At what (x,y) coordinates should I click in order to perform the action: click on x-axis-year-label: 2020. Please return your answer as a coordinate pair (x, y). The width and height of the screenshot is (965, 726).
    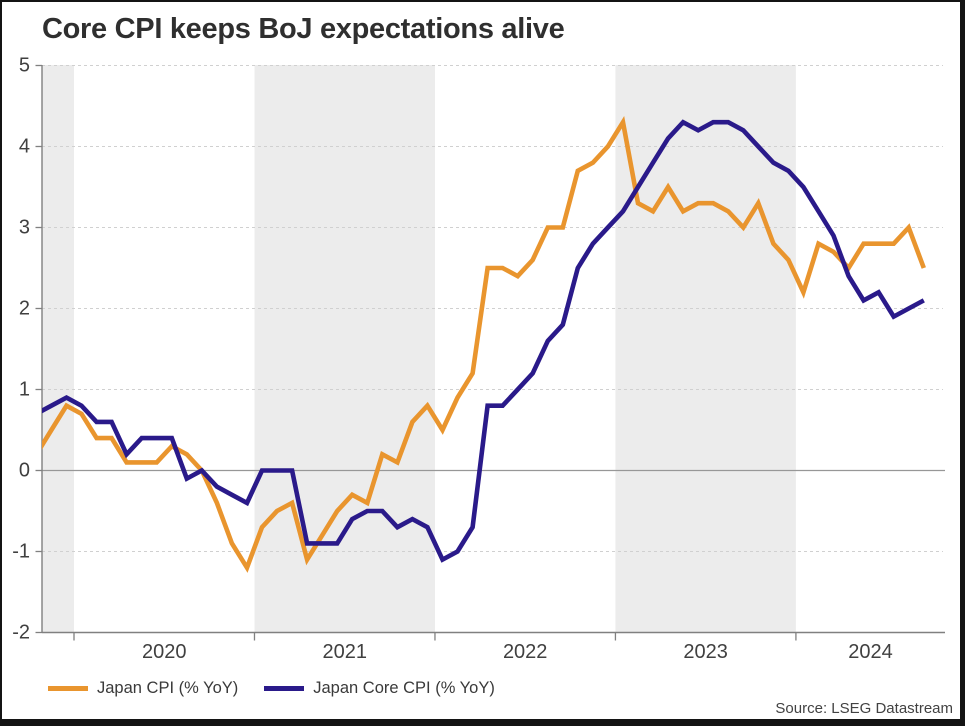
    Looking at the image, I should click on (164, 652).